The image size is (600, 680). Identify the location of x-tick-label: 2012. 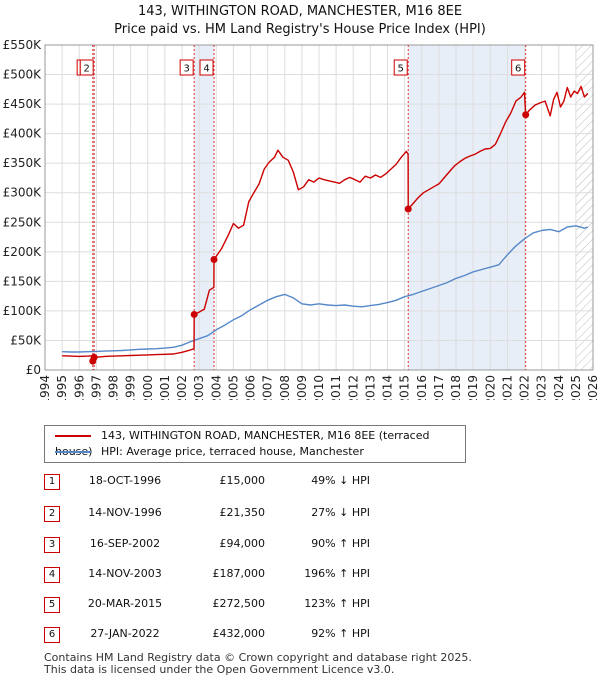
(353, 387).